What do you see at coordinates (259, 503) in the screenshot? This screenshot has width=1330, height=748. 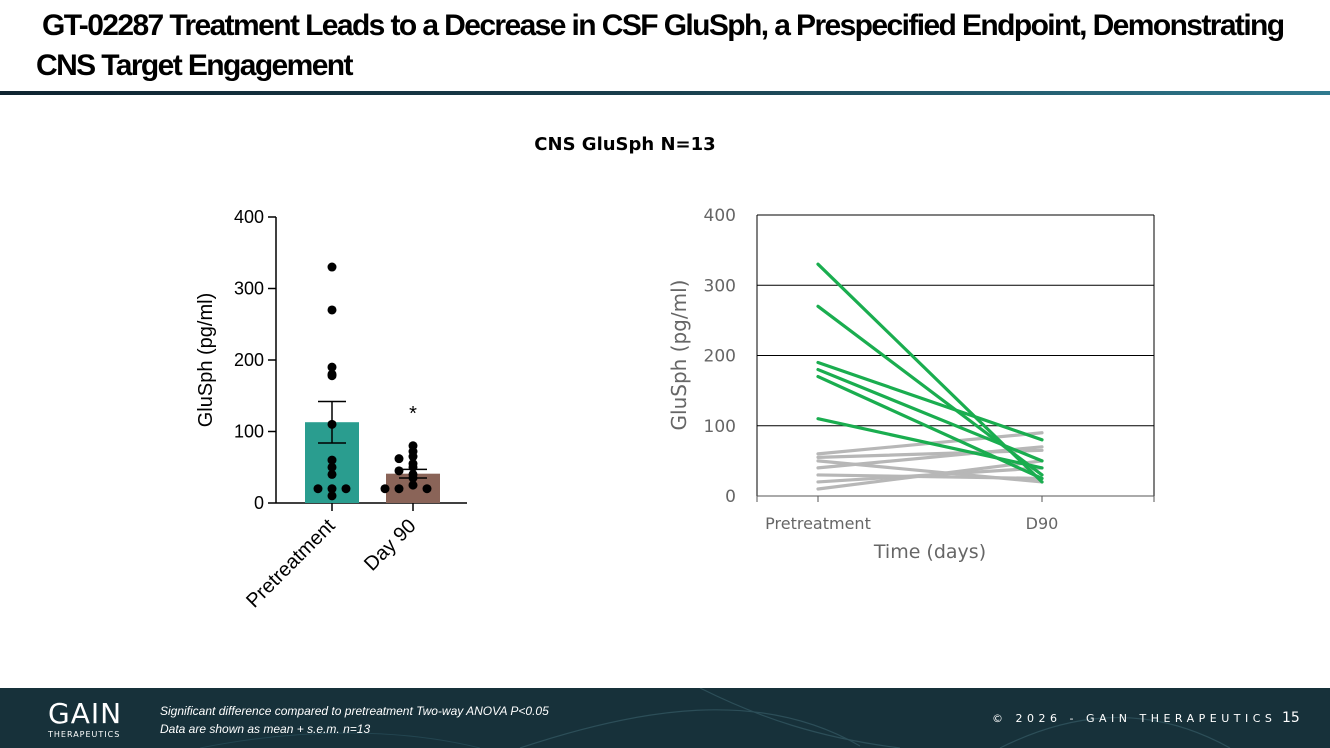 I see `bar-y-tick-label: 0` at bounding box center [259, 503].